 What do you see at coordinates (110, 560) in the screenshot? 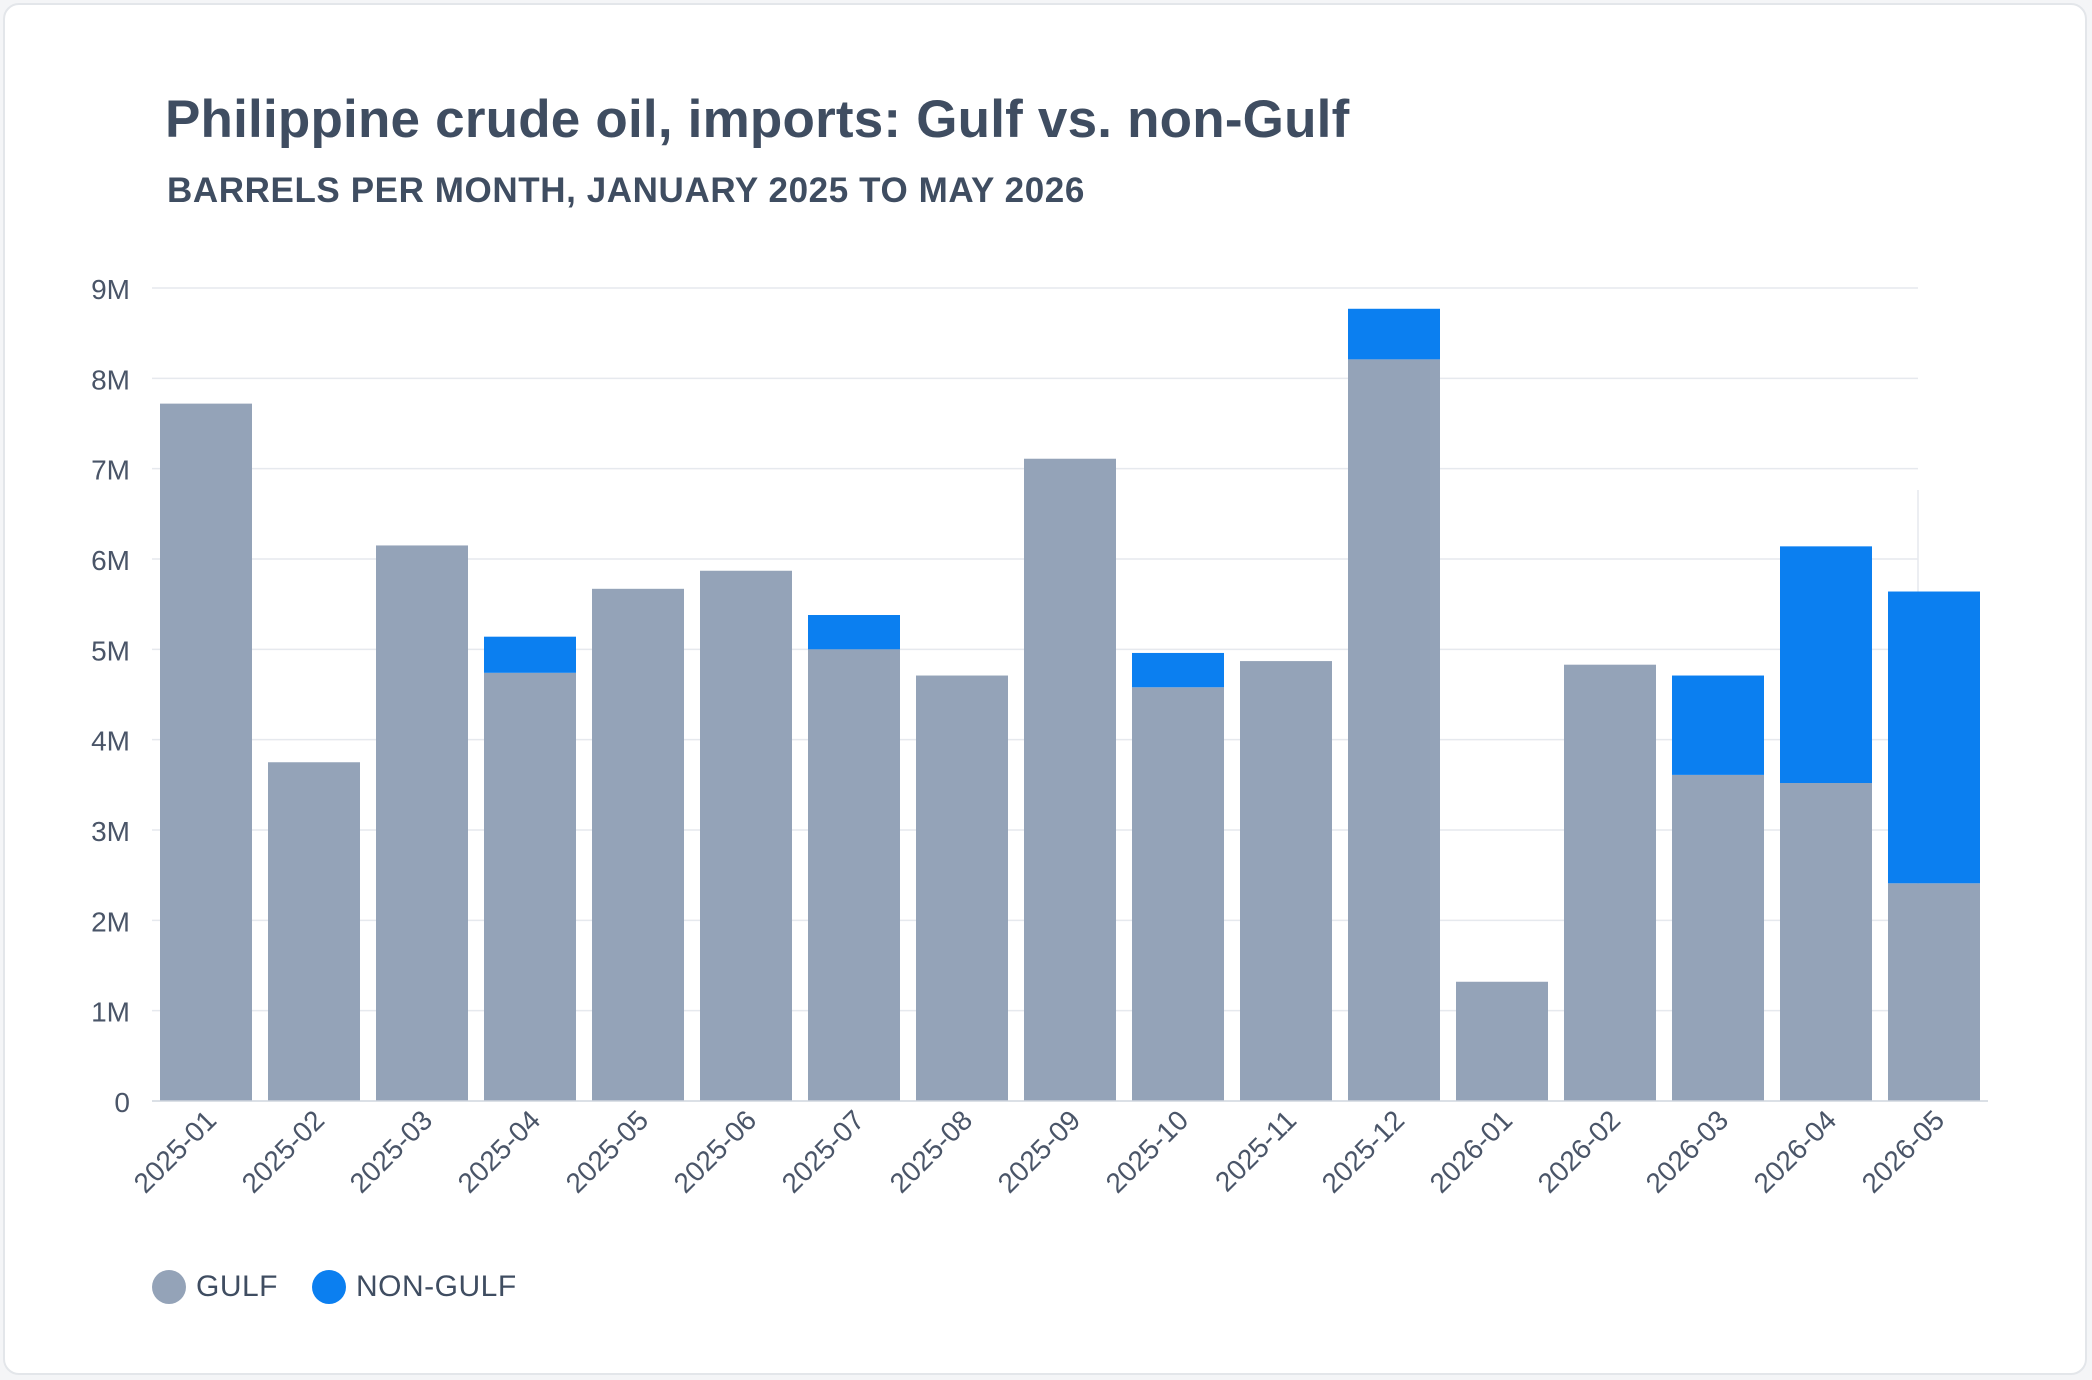
I see `y-tick-label: 6M` at bounding box center [110, 560].